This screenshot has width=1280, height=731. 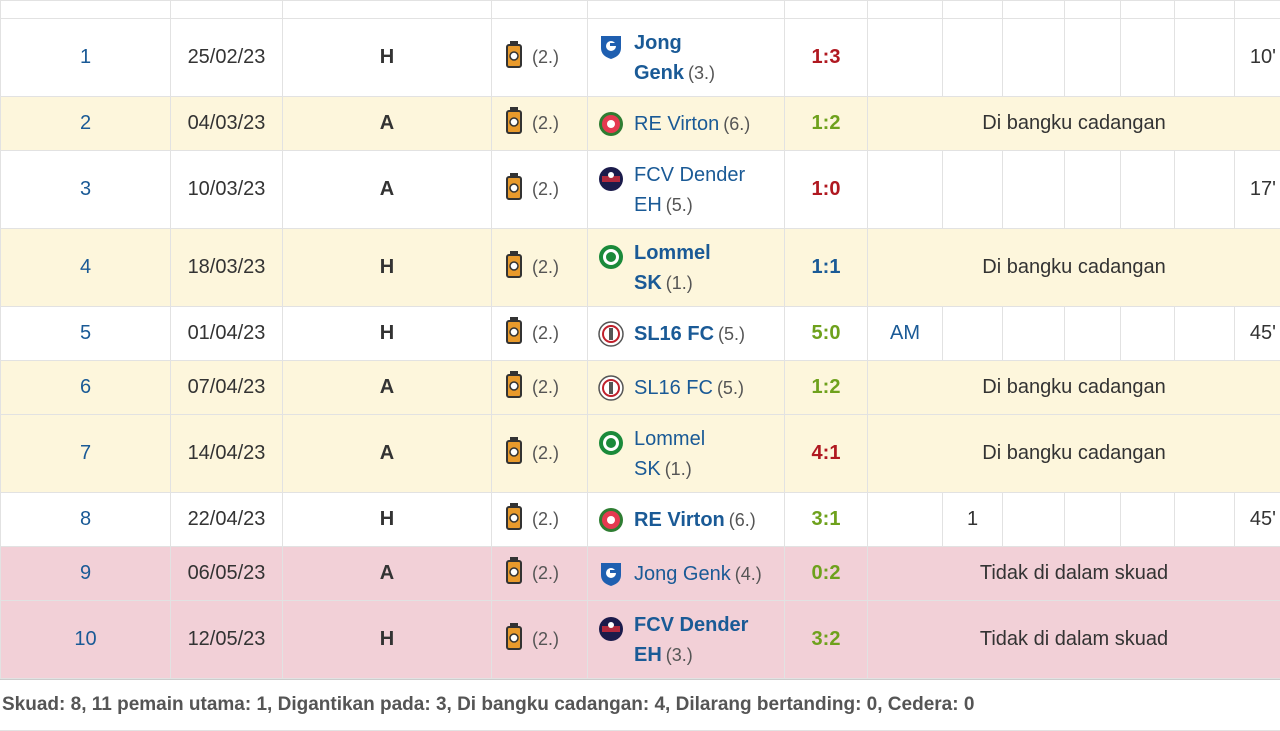 I want to click on match-number: 5, so click(x=86, y=334).